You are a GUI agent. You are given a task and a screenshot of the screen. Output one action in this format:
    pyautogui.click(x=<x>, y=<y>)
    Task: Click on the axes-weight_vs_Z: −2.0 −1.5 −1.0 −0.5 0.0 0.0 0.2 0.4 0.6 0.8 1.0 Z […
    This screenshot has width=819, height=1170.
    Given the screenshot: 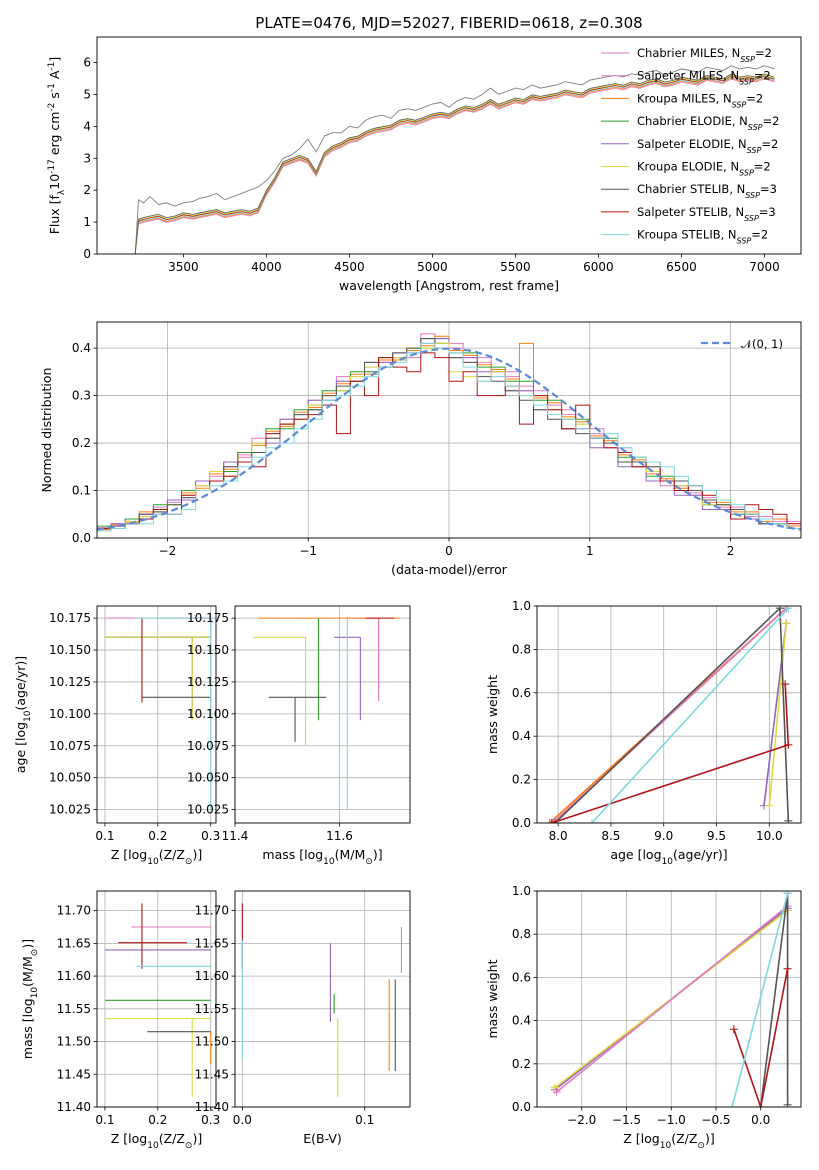 What is the action you would take?
    pyautogui.click(x=643, y=1017)
    